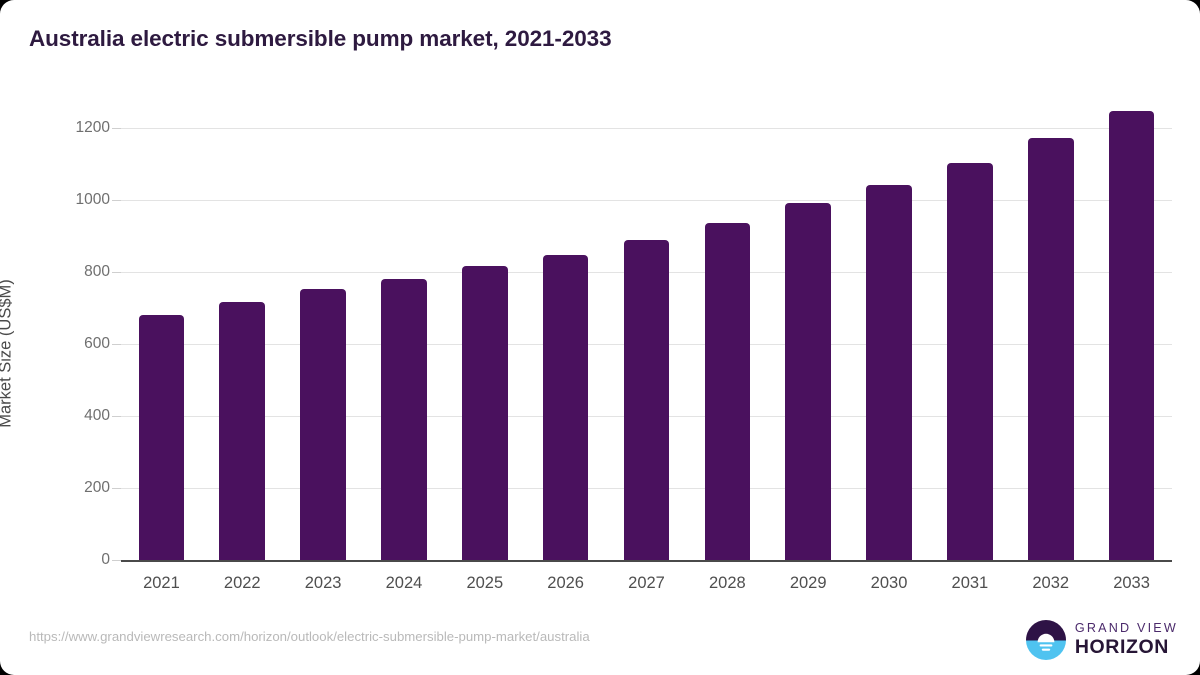 The width and height of the screenshot is (1200, 675). What do you see at coordinates (105, 559) in the screenshot?
I see `y-tick-label: 0` at bounding box center [105, 559].